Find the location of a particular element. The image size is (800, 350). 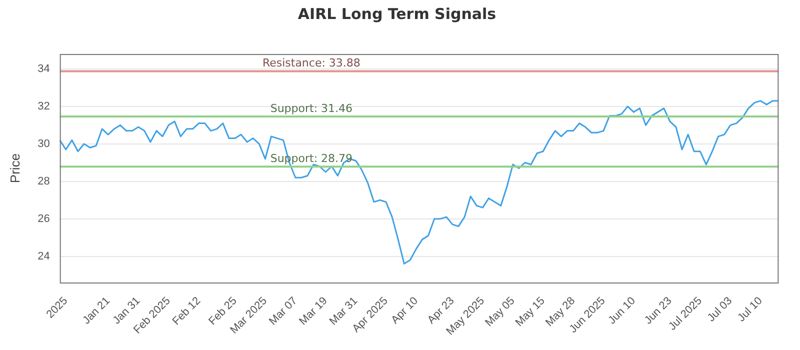

y-tick-label: 34 is located at coordinates (44, 69).